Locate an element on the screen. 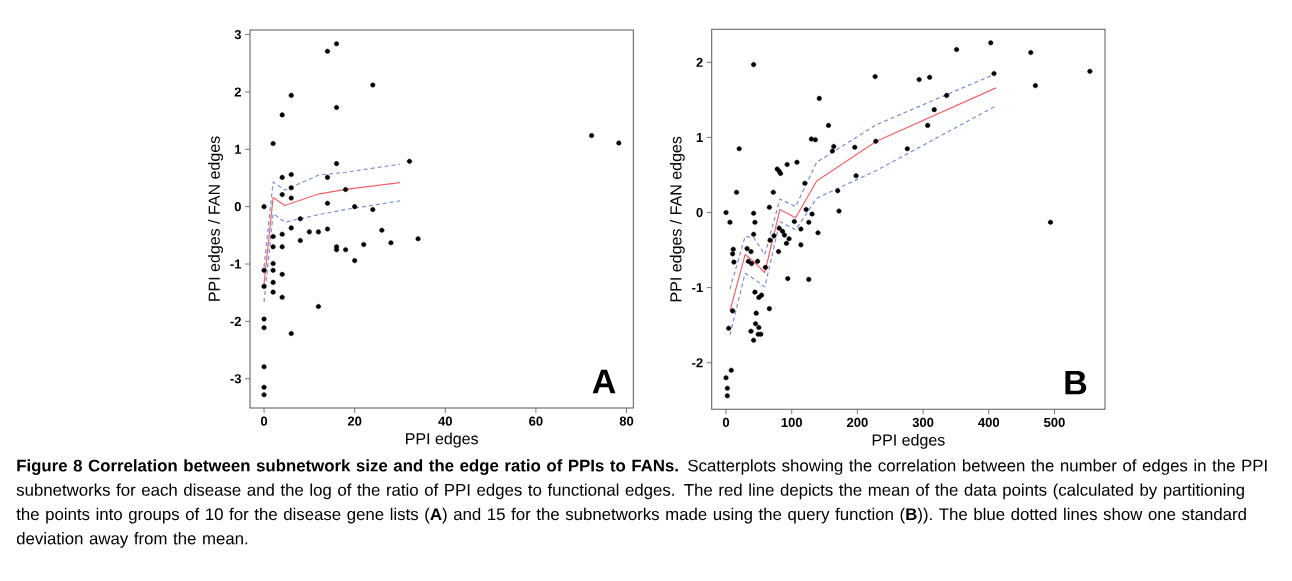 This screenshot has width=1292, height=581. text: deviation away from the mean. is located at coordinates (132, 540).